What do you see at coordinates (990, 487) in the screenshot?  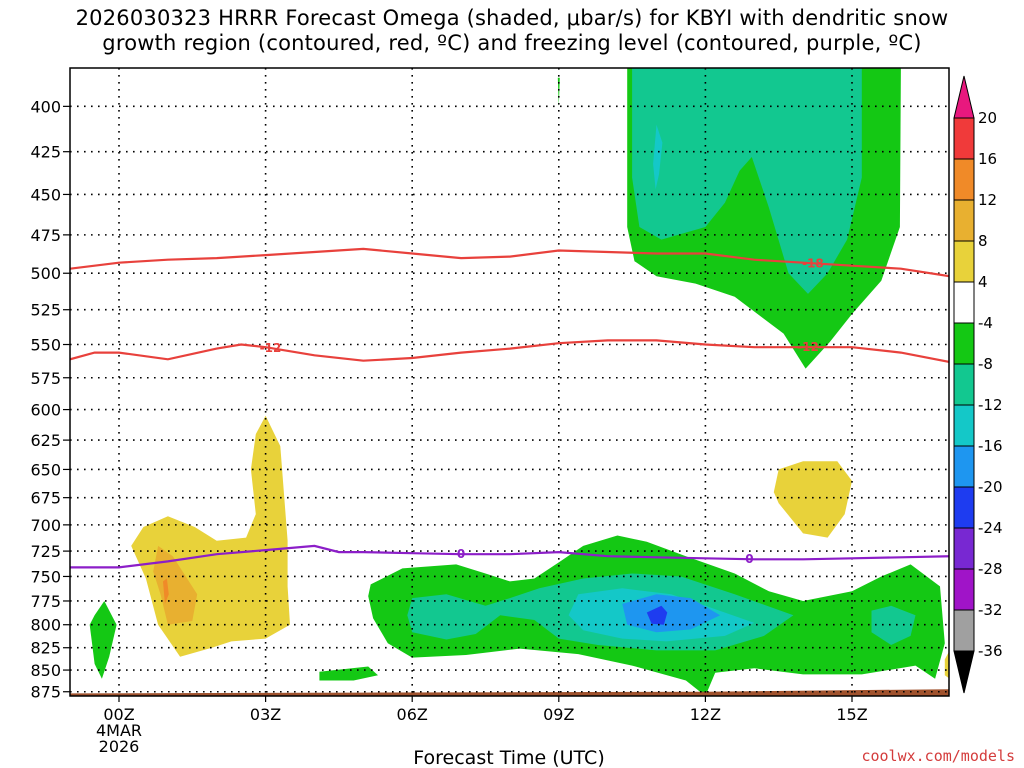 I see `colorbar-label-9: -20` at bounding box center [990, 487].